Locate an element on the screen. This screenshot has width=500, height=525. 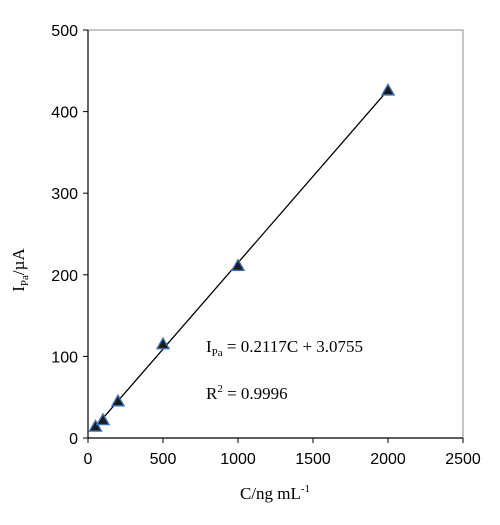
y-tick-label: 300 is located at coordinates (64, 194).